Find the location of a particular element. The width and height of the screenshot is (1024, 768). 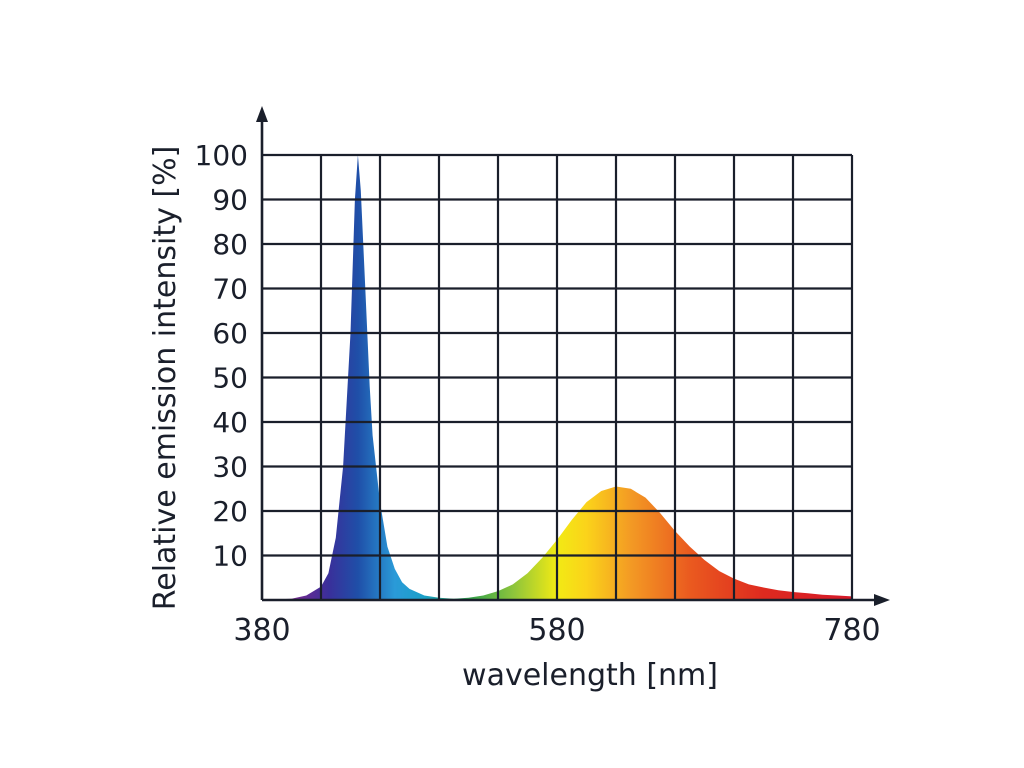

y-axis-arrow is located at coordinates (262, 114).